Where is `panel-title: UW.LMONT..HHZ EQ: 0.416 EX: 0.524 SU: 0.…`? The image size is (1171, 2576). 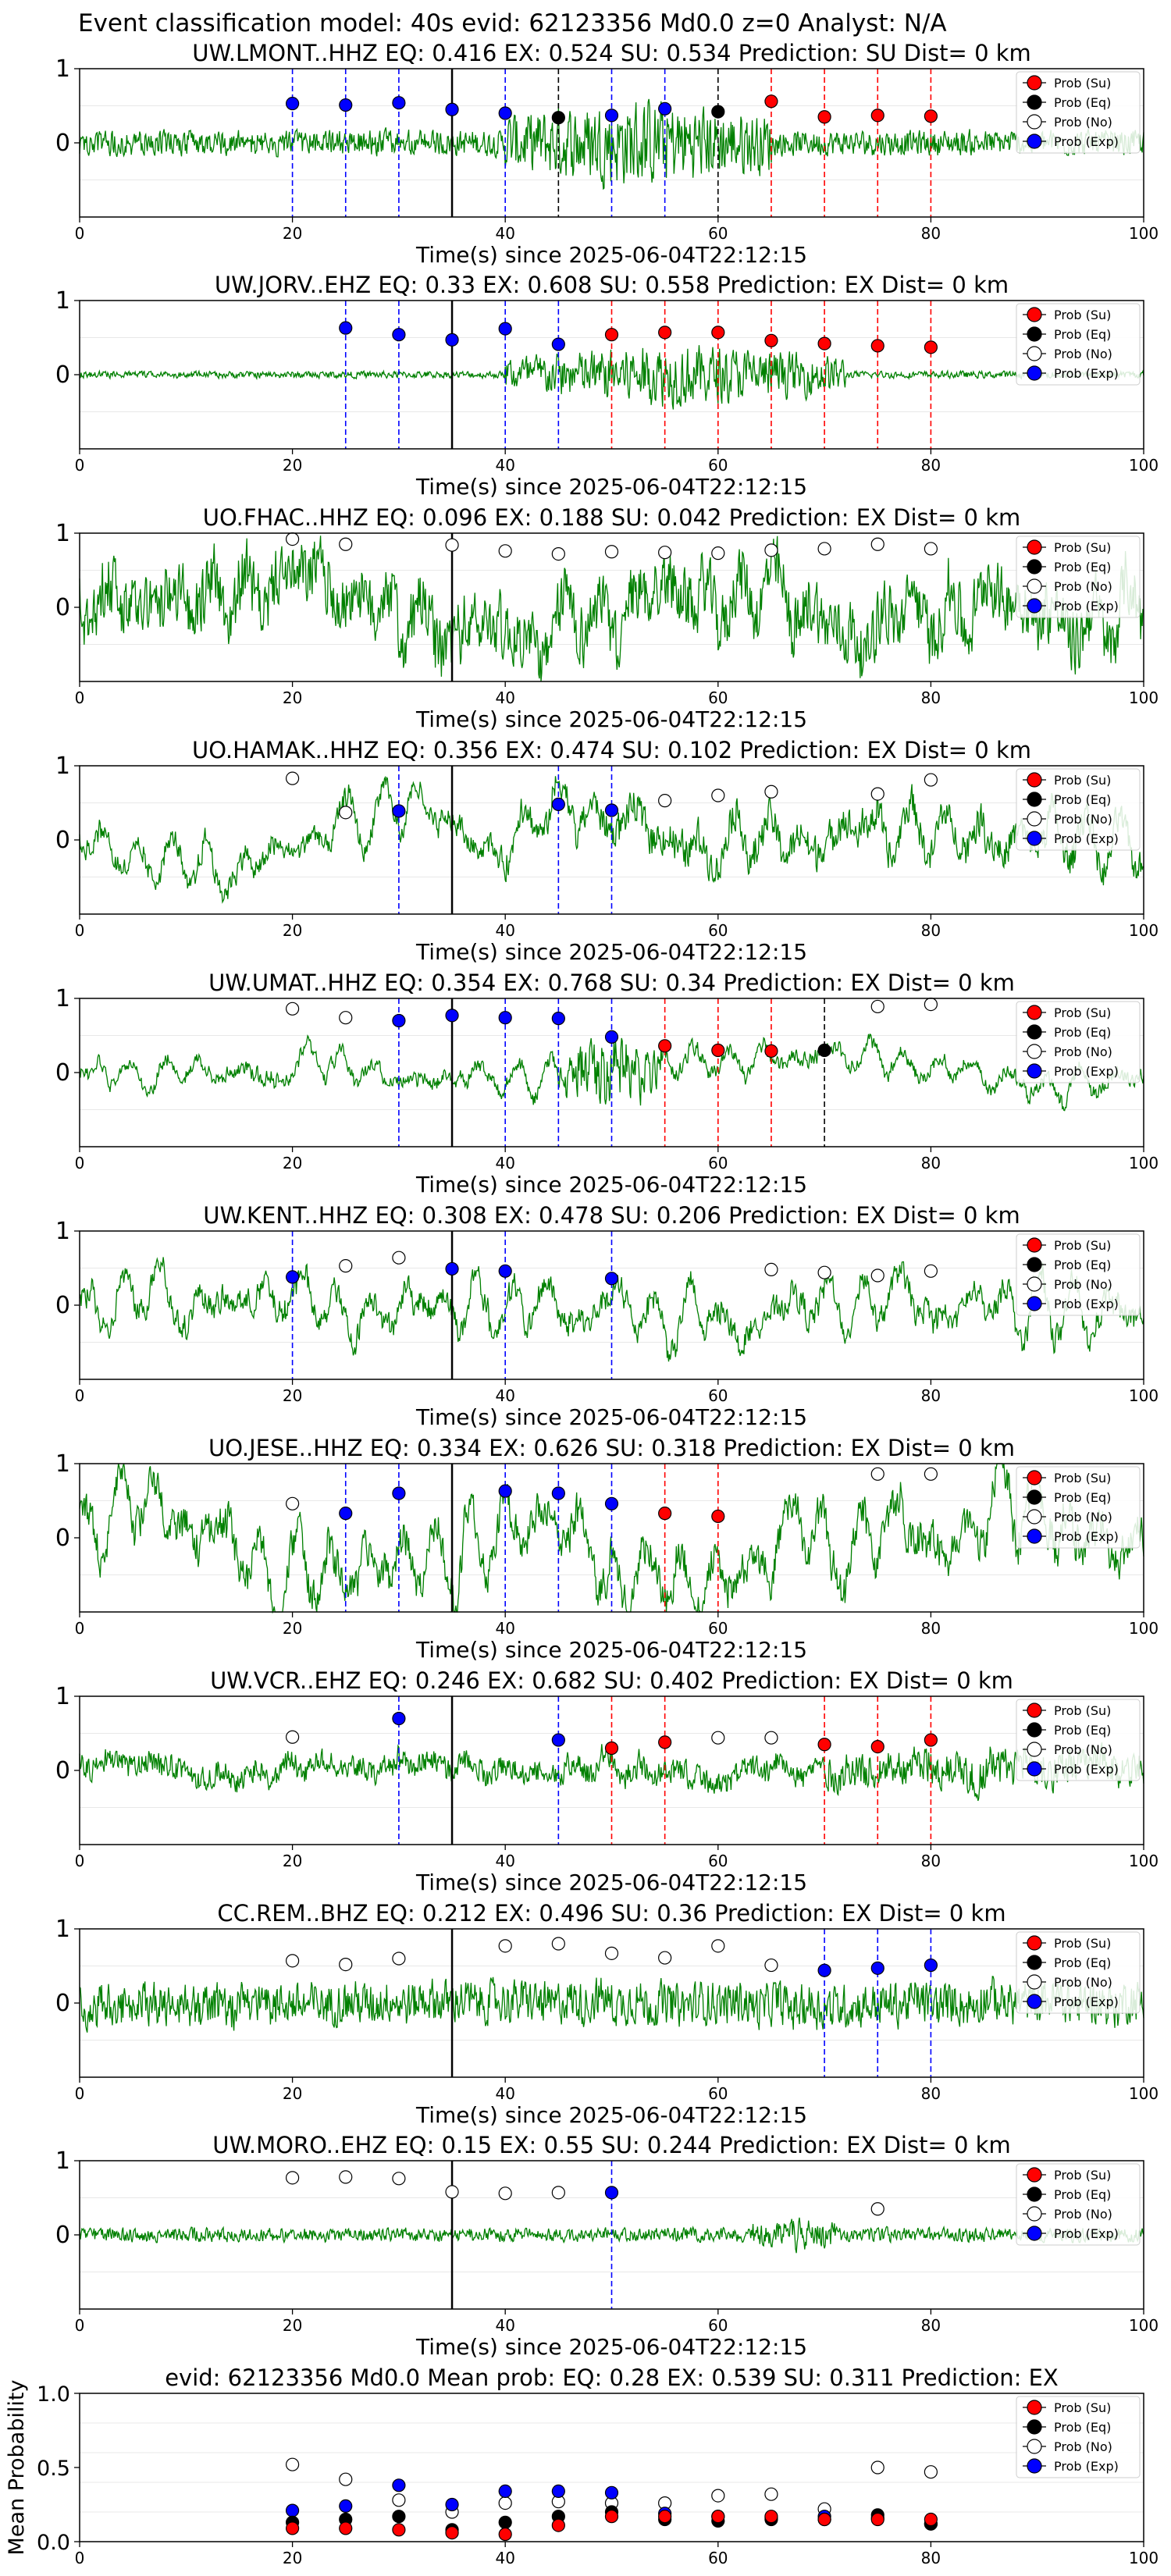 panel-title: UW.LMONT..HHZ EQ: 0.416 EX: 0.524 SU: 0.… is located at coordinates (611, 53).